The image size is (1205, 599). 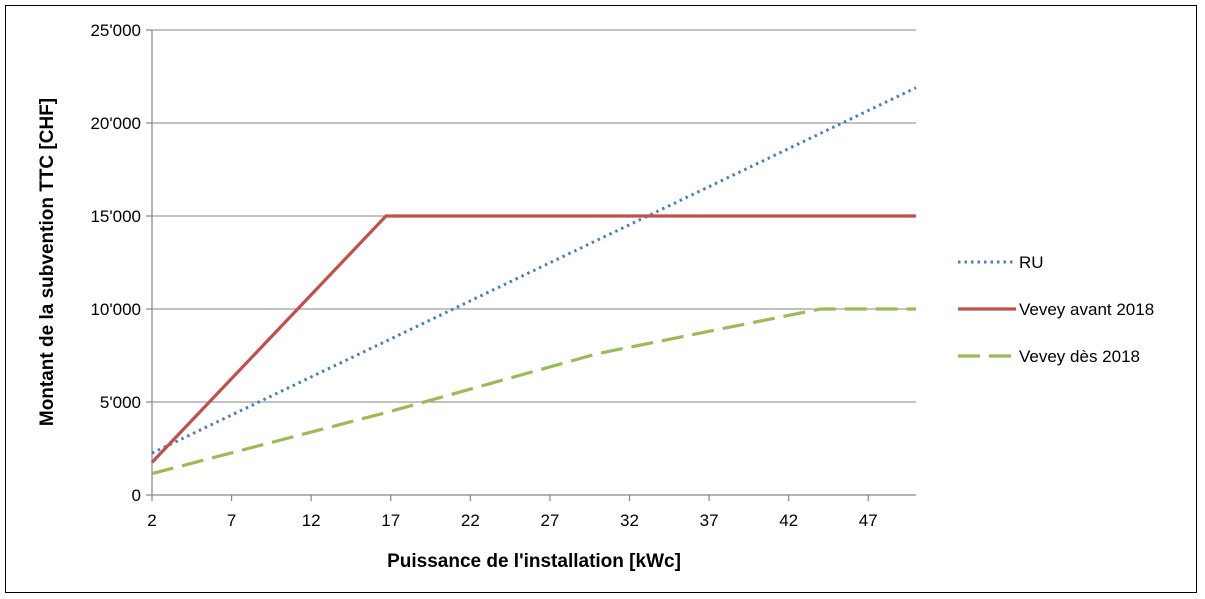 What do you see at coordinates (115, 123) in the screenshot?
I see `y-tick-label: 20'000` at bounding box center [115, 123].